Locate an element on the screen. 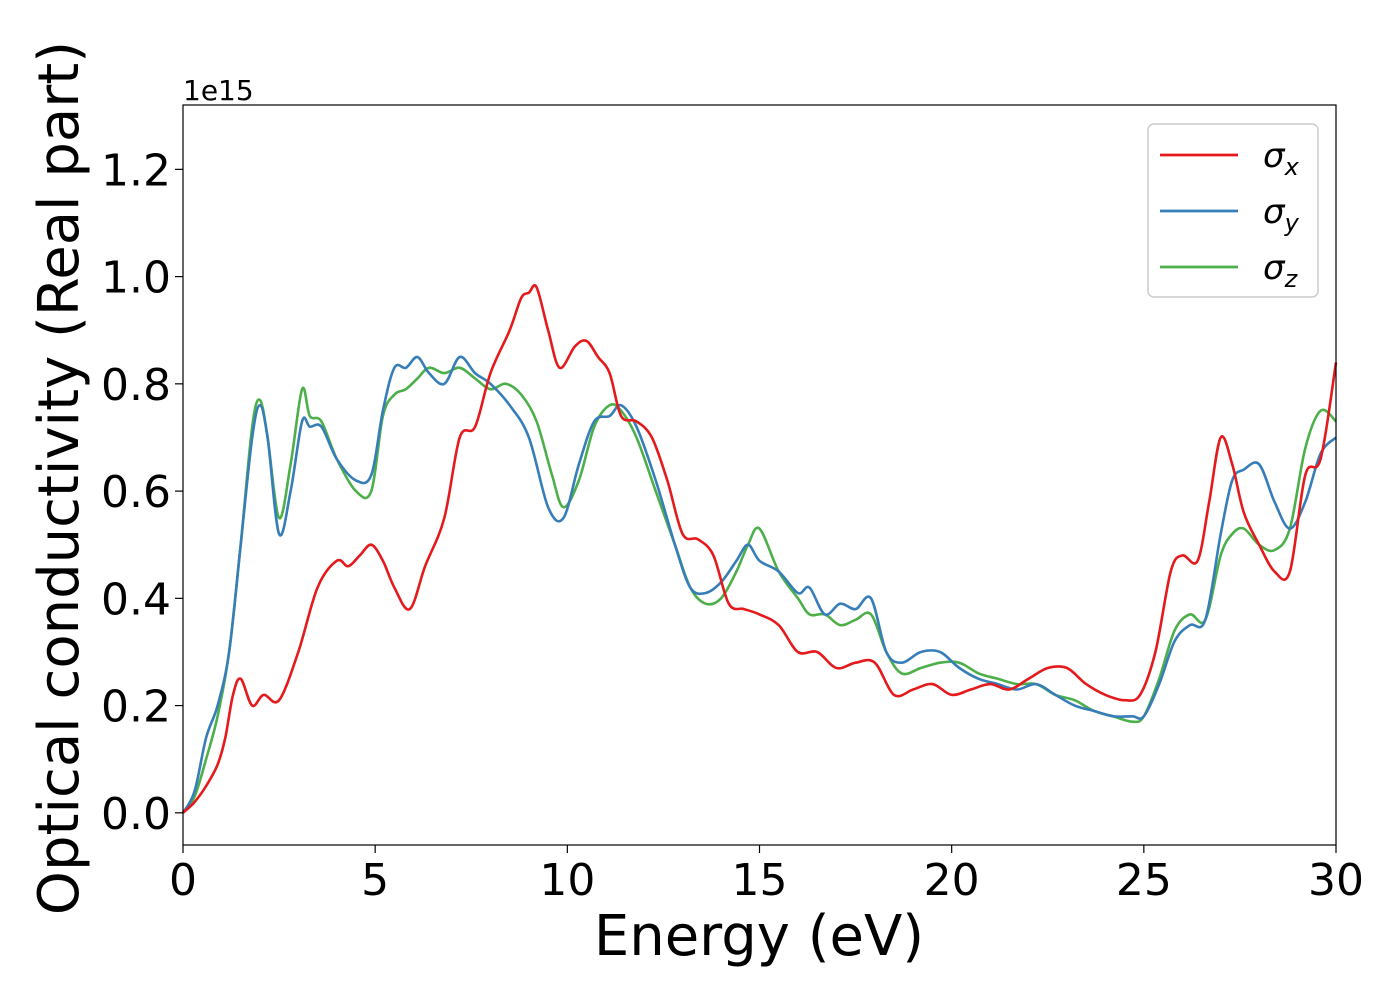  x-tick-label: 5 is located at coordinates (375, 880).